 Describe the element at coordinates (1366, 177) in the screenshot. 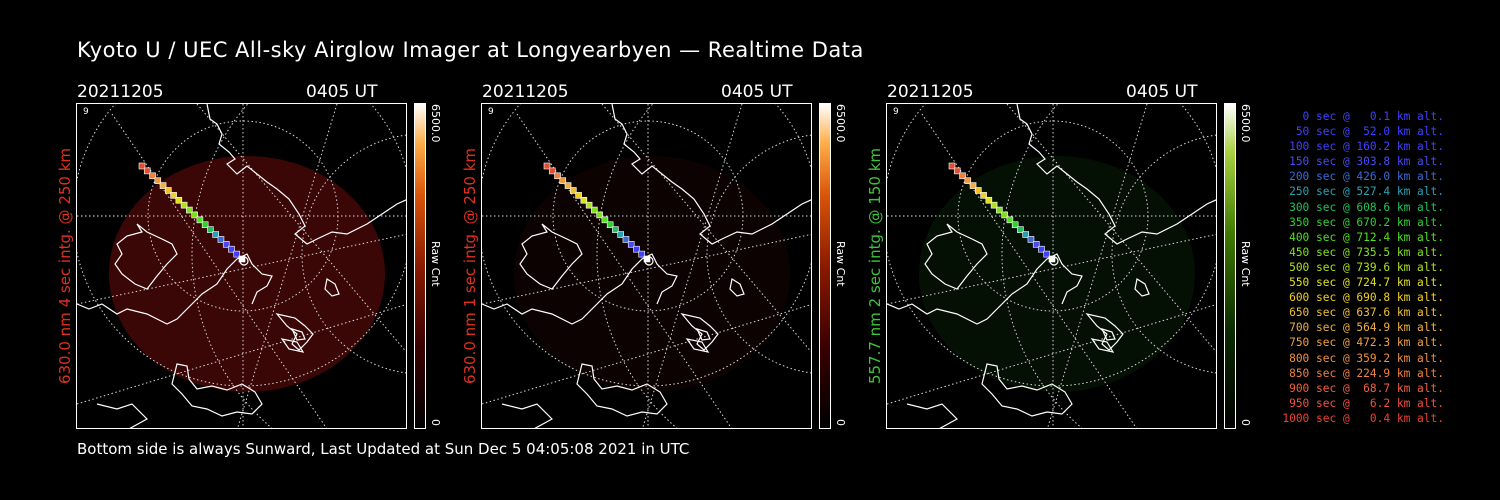

I see `legend-row: 200 sec @ 426.0 km alt.` at that location.